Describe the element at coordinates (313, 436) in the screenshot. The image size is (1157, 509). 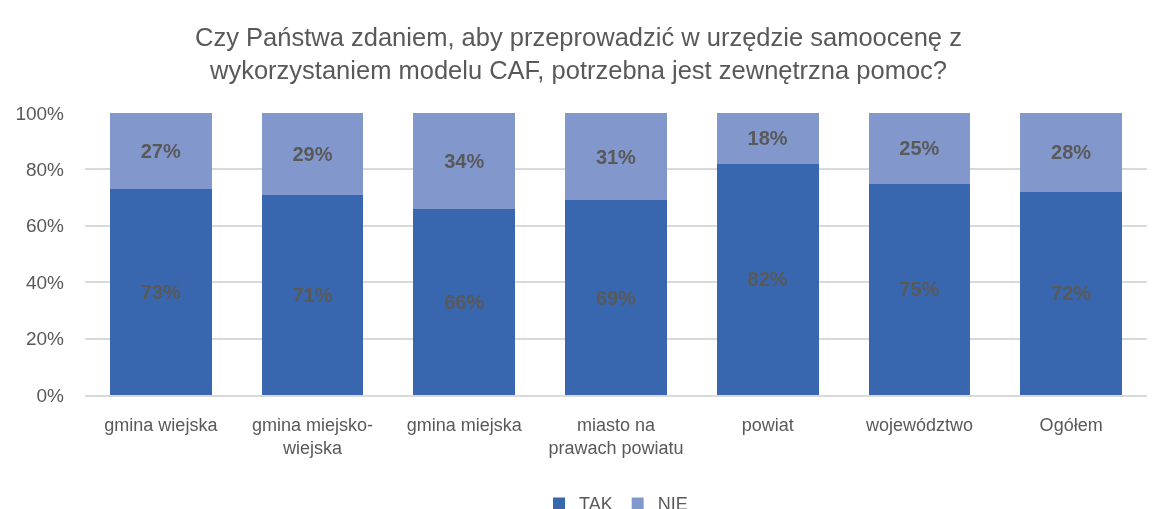
I see `x-tick-label: gmina miejsko-wiejska` at that location.